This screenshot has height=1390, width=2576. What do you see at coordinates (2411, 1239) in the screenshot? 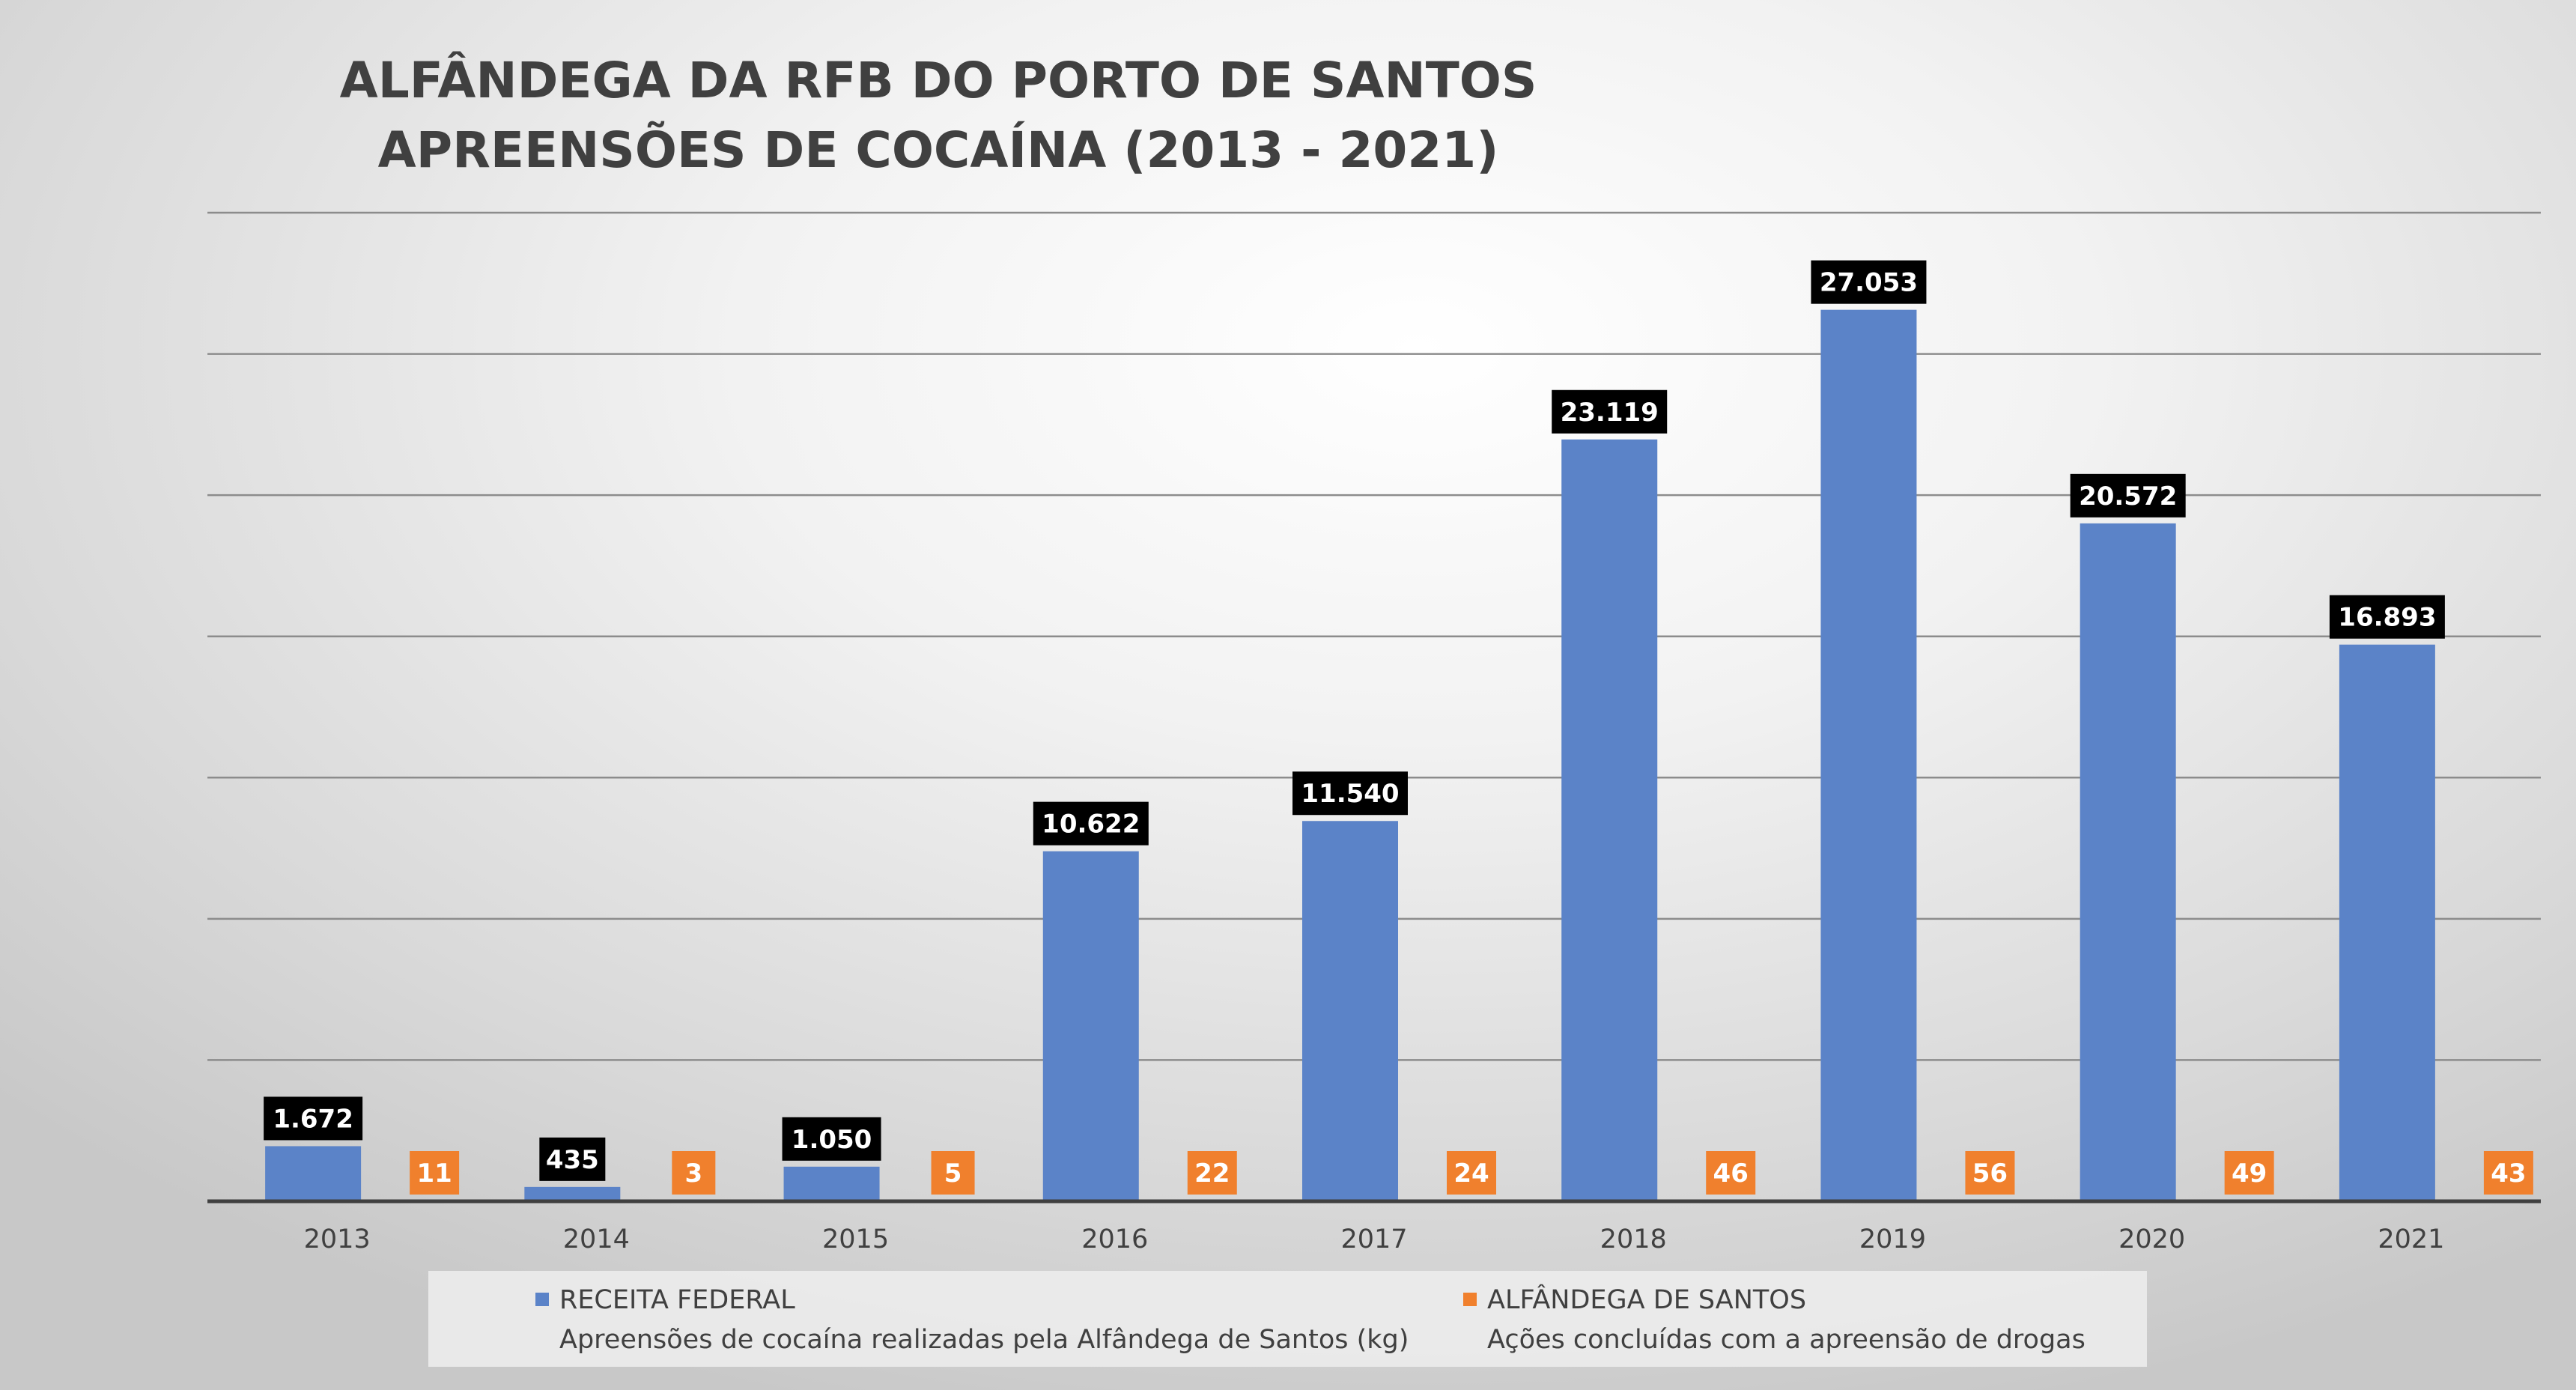
I see `x-tick-label-2021: 2021` at bounding box center [2411, 1239].